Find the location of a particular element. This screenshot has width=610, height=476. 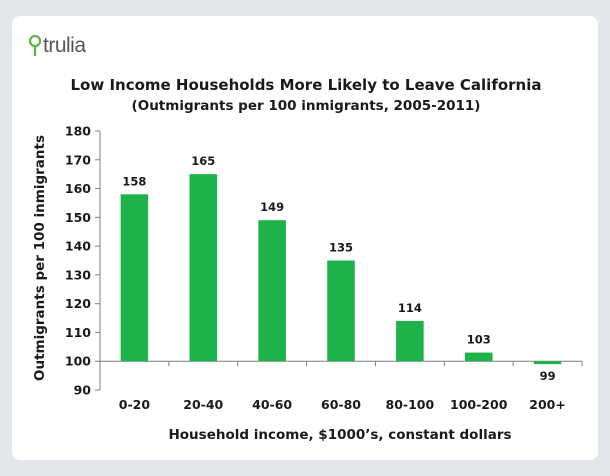

y-tick-label: 110 is located at coordinates (78, 332).